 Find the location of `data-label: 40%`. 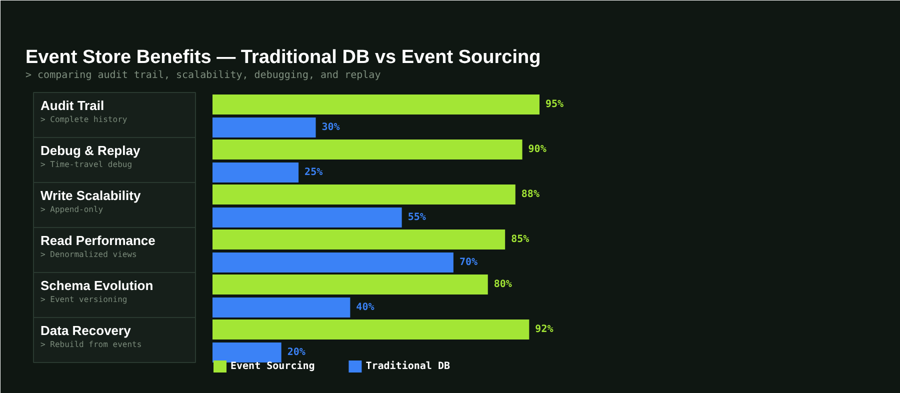

data-label: 40% is located at coordinates (365, 307).